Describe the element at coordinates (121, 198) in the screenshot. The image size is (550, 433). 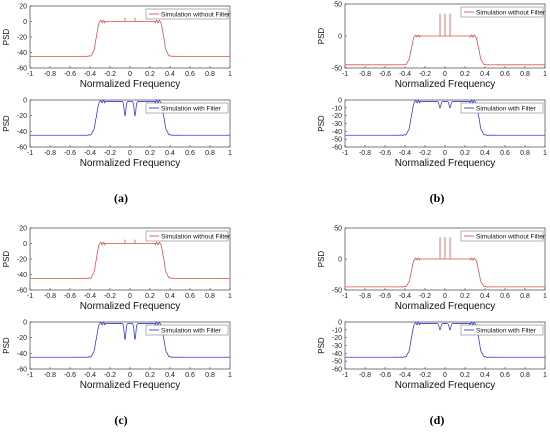
I see `caption-a: (a)` at that location.